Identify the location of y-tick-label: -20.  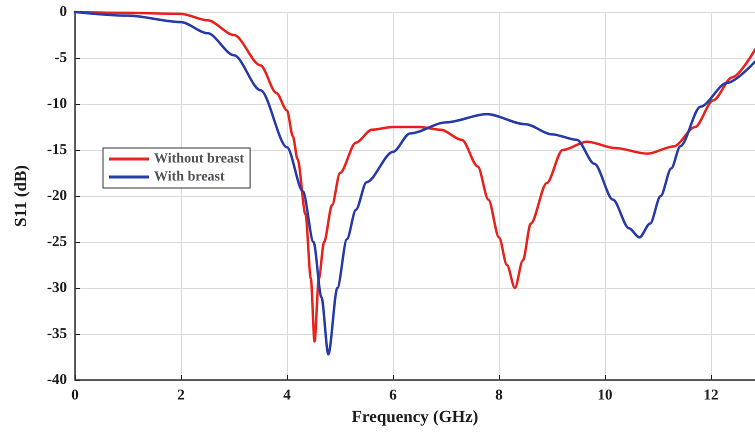
(57, 196).